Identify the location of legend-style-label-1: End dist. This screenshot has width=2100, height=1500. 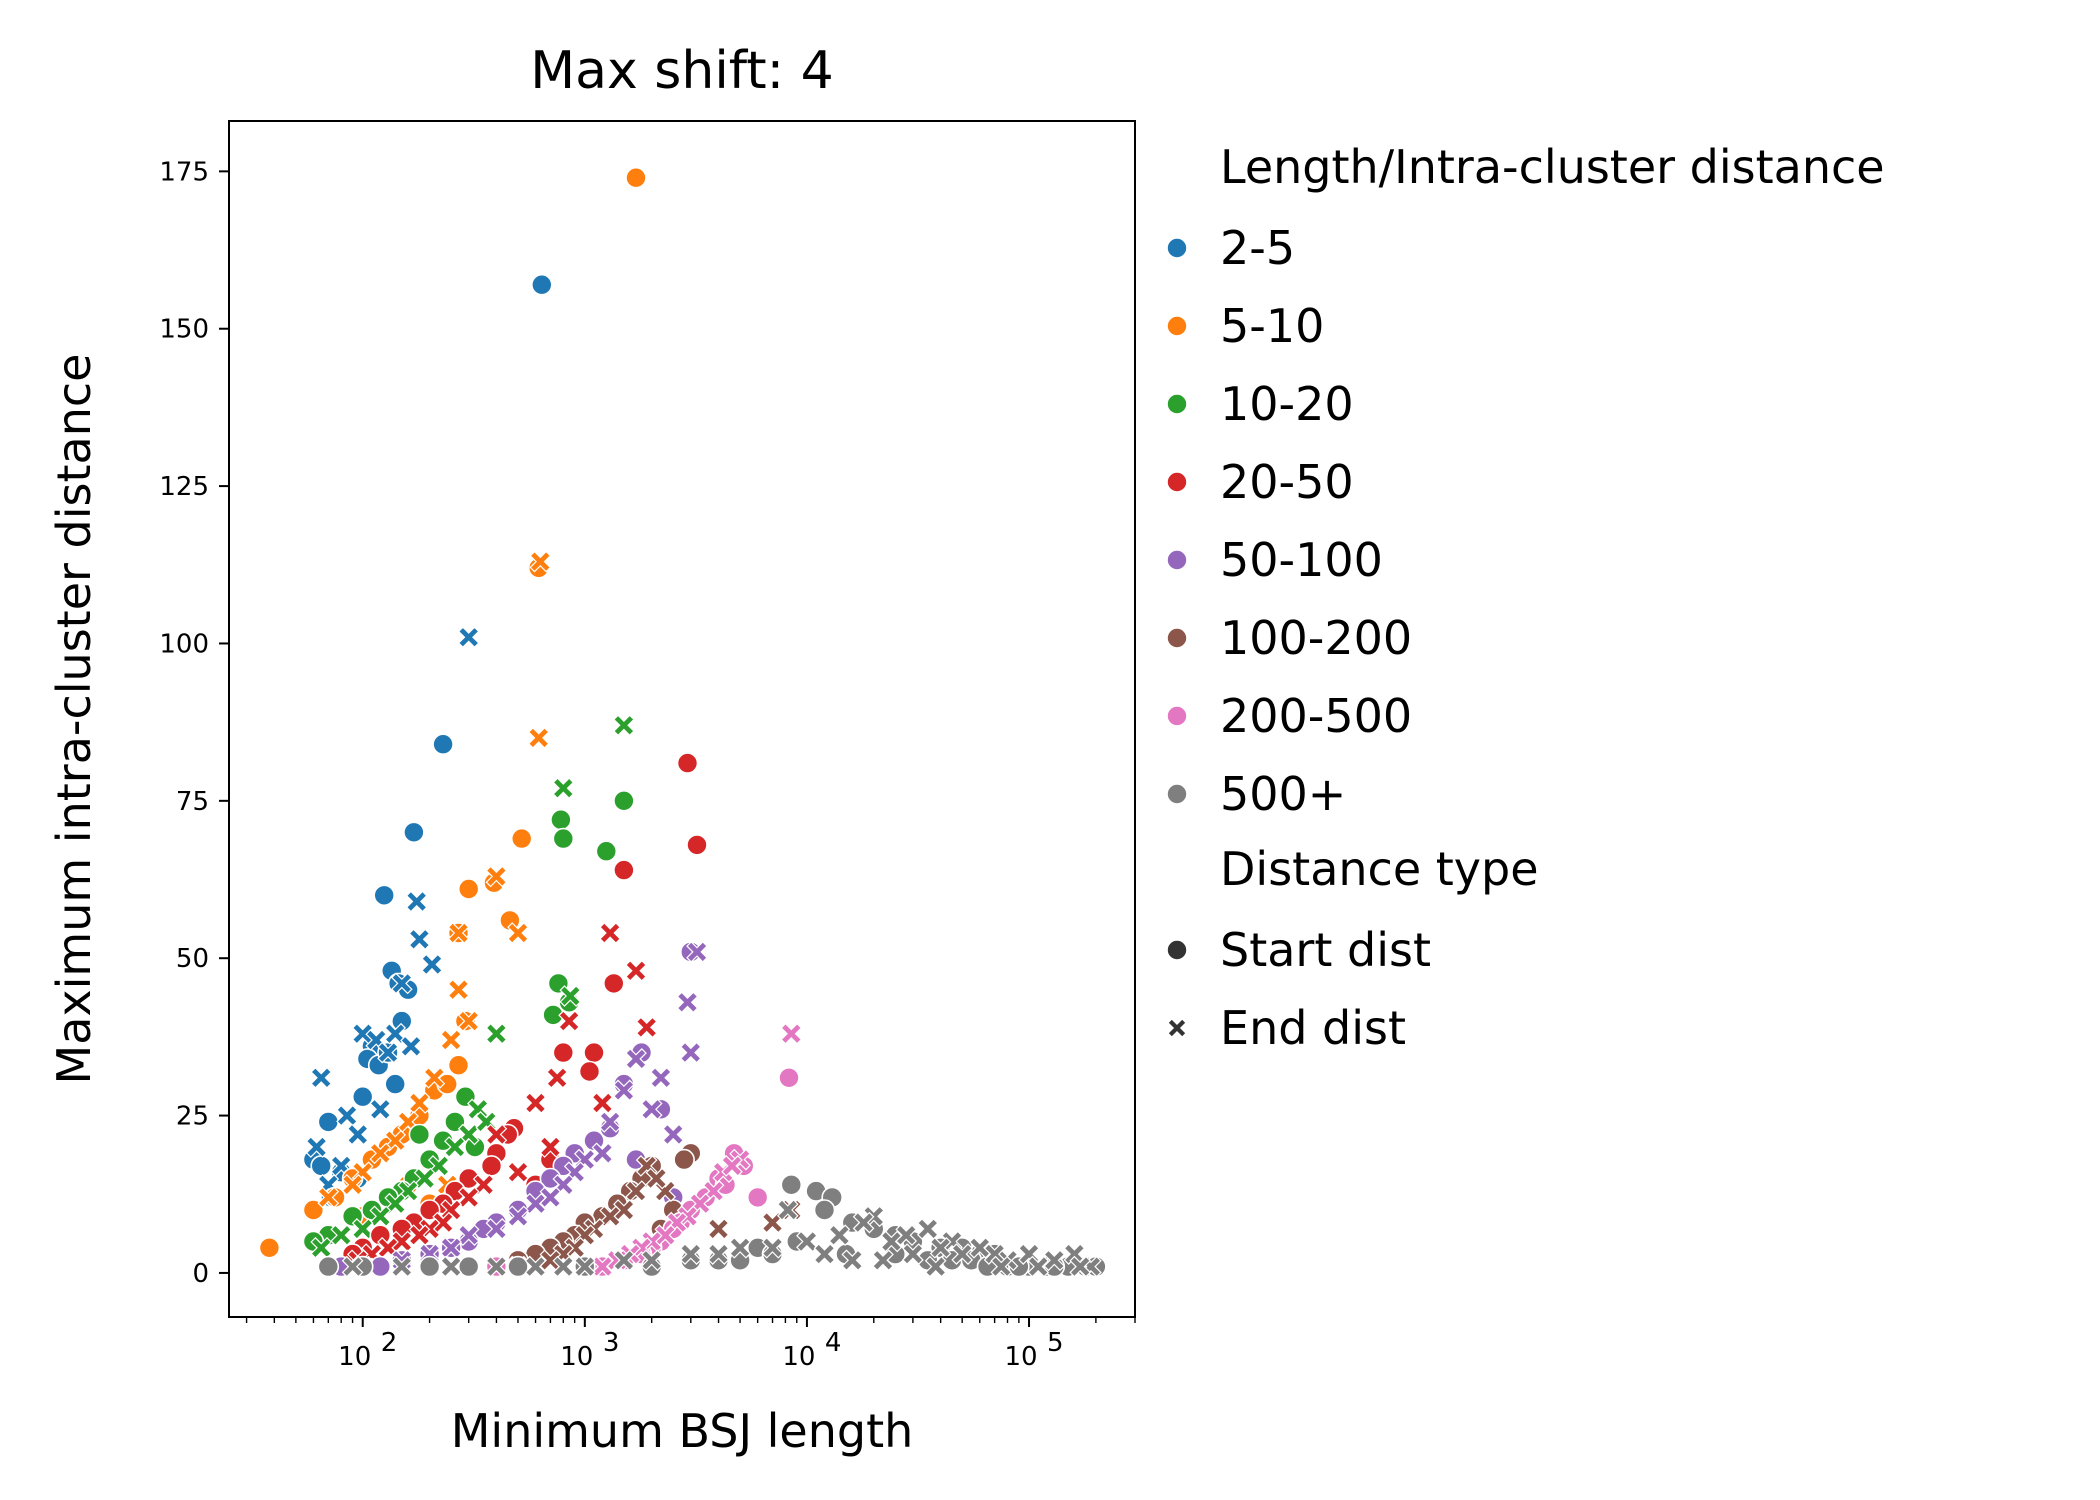
(1313, 1028).